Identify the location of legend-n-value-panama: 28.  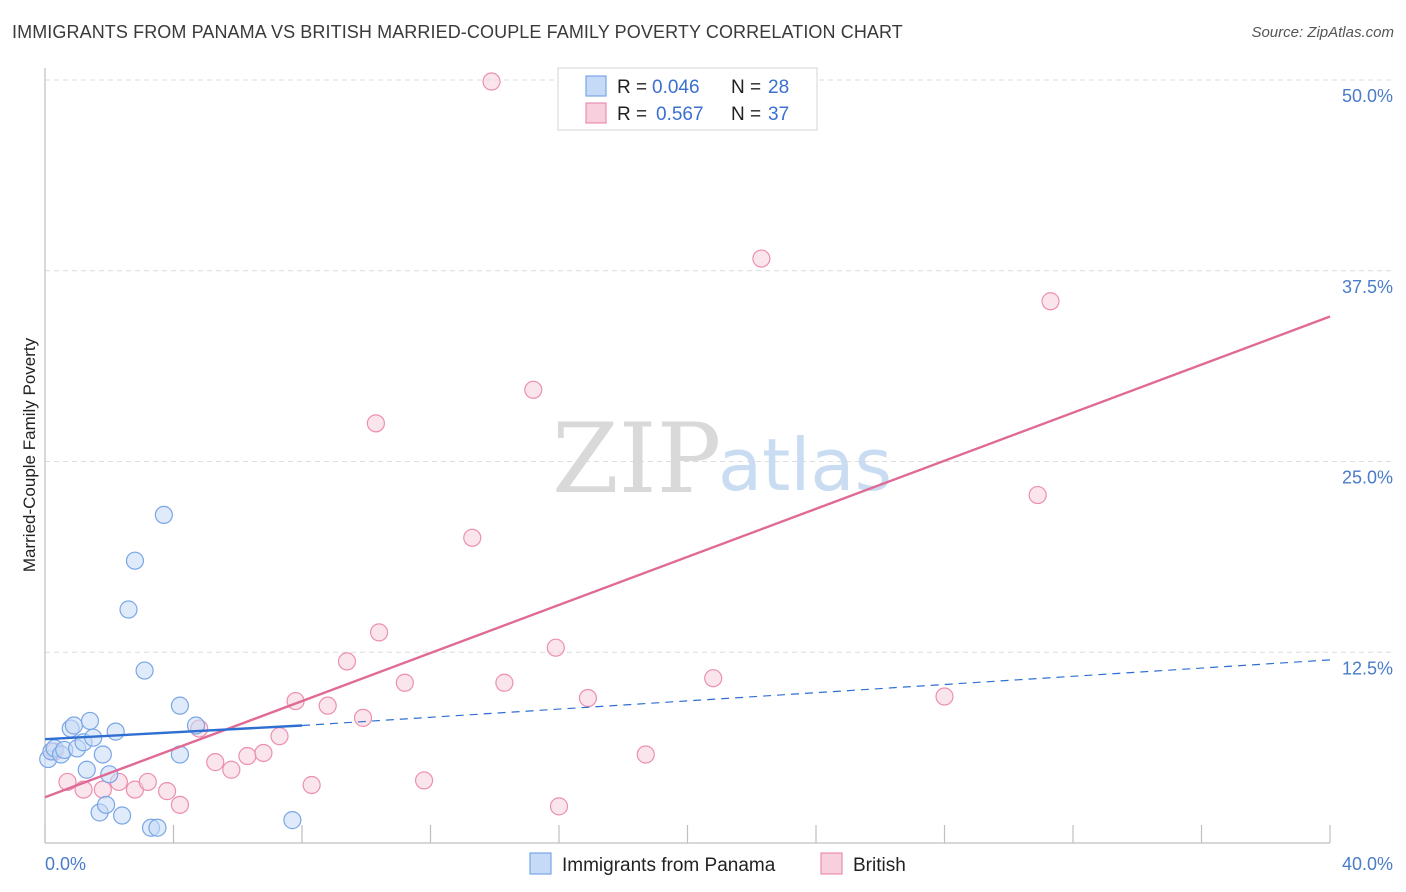
(778, 87).